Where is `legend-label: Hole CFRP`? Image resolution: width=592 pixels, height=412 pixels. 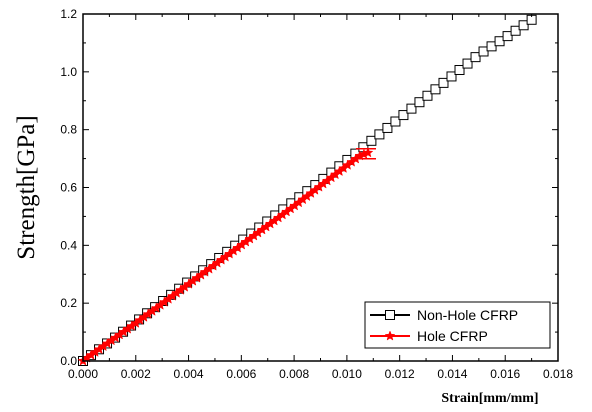 legend-label: Hole CFRP is located at coordinates (452, 336).